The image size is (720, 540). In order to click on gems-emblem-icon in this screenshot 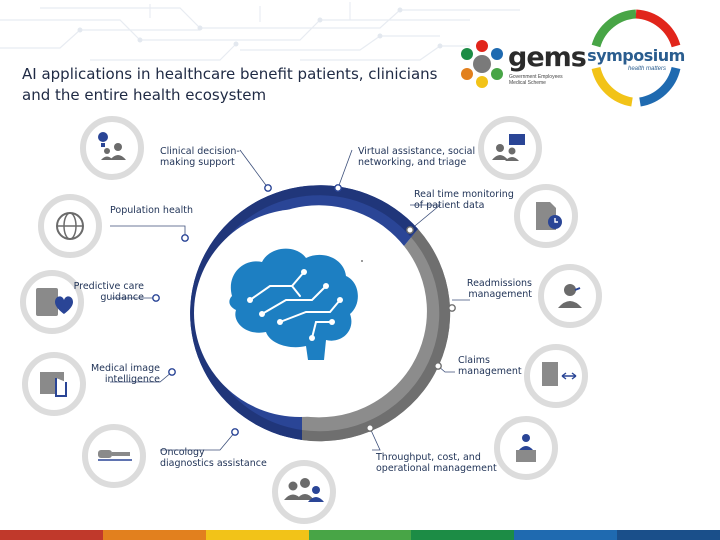, I will do `click(482, 64)`.